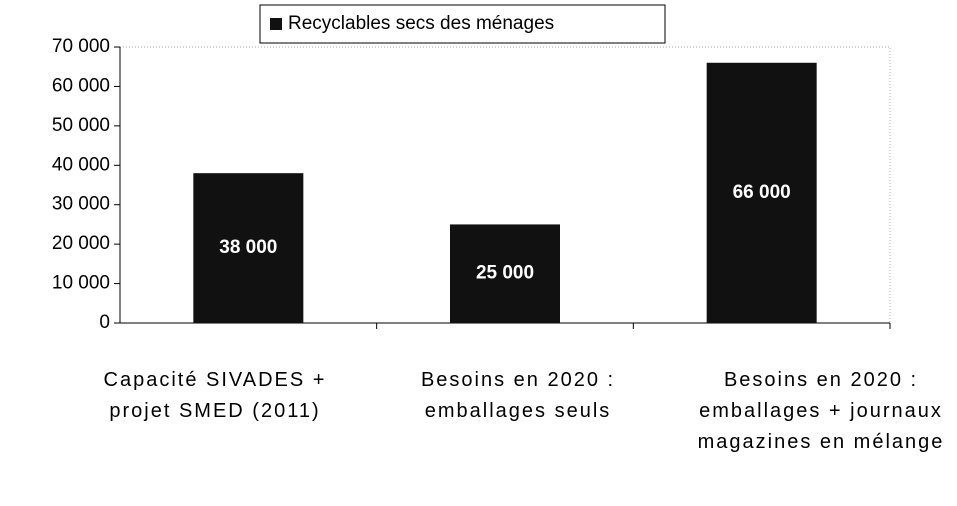 This screenshot has width=957, height=506. I want to click on x-tick-label: Capacité SIVADES + projet SMED (2011), so click(215, 395).